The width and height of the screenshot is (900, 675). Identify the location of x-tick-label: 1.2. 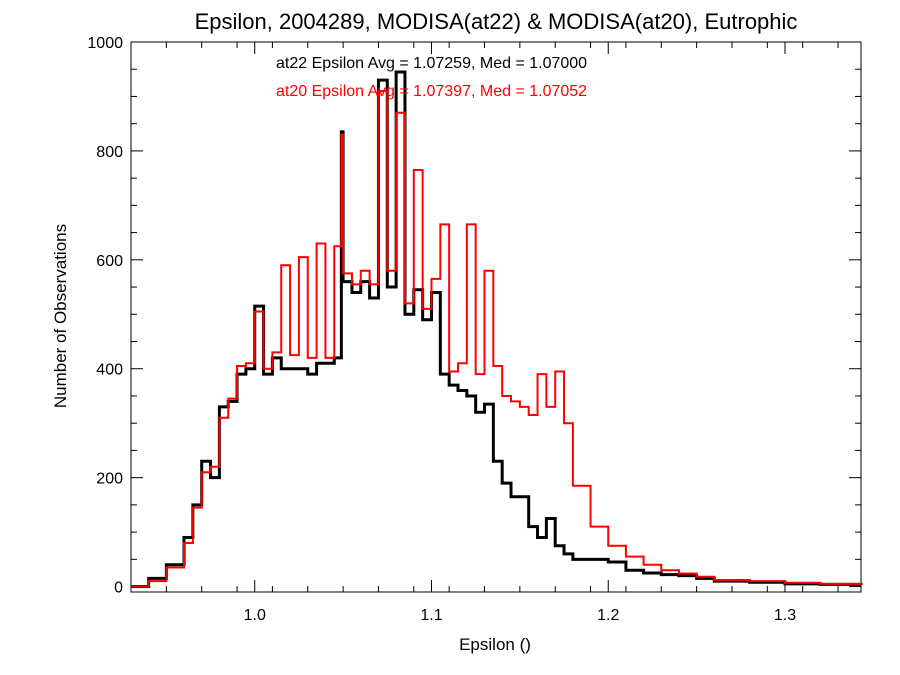
(608, 615).